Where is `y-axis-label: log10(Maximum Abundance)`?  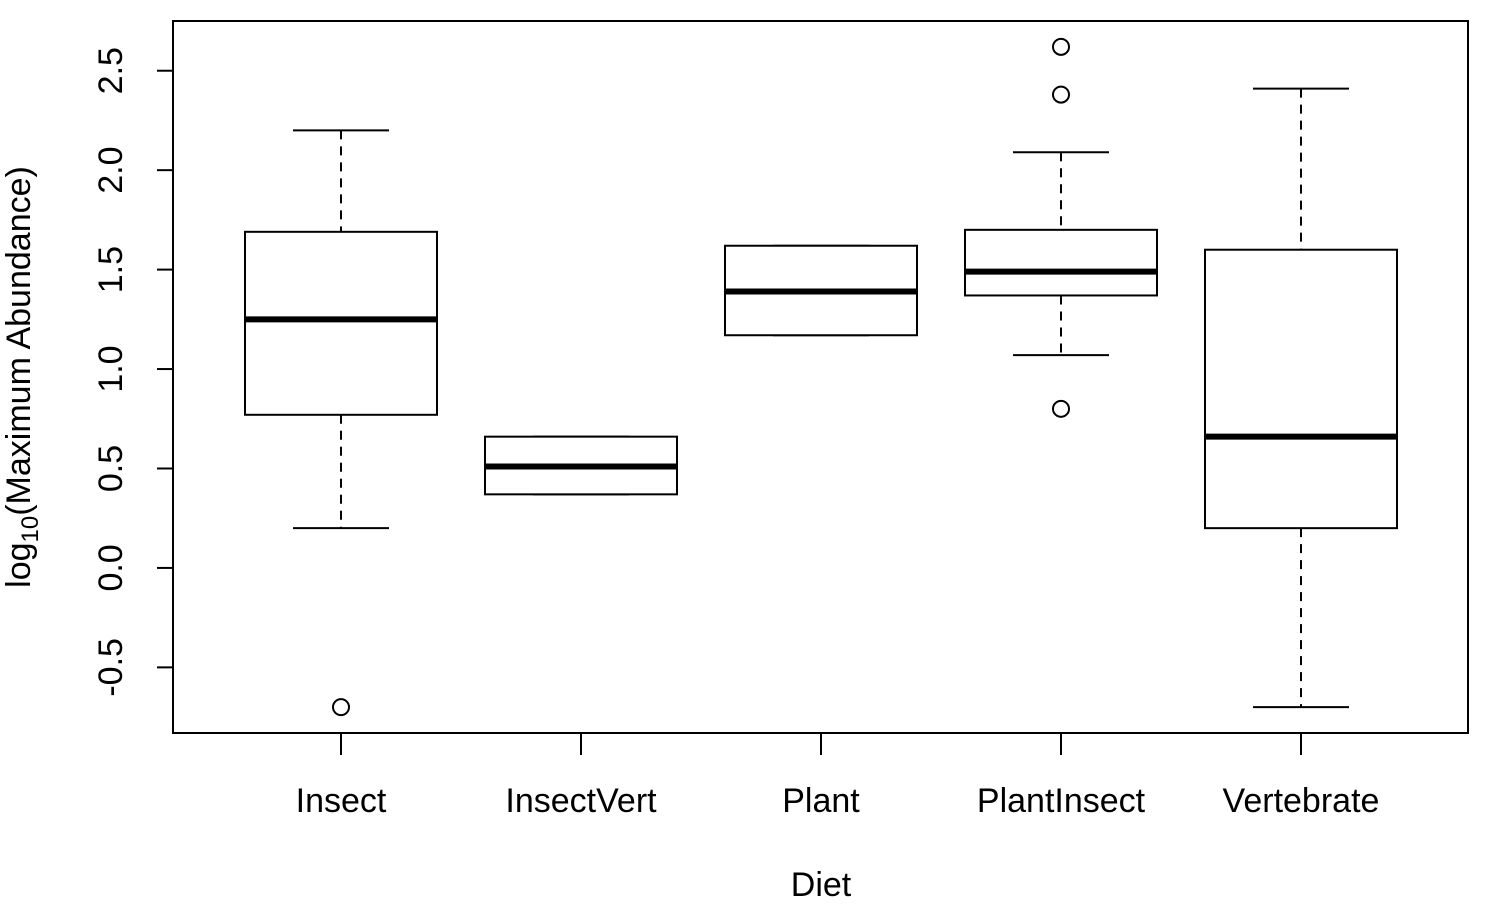
y-axis-label: log10(Maximum Abundance) is located at coordinates (22, 377).